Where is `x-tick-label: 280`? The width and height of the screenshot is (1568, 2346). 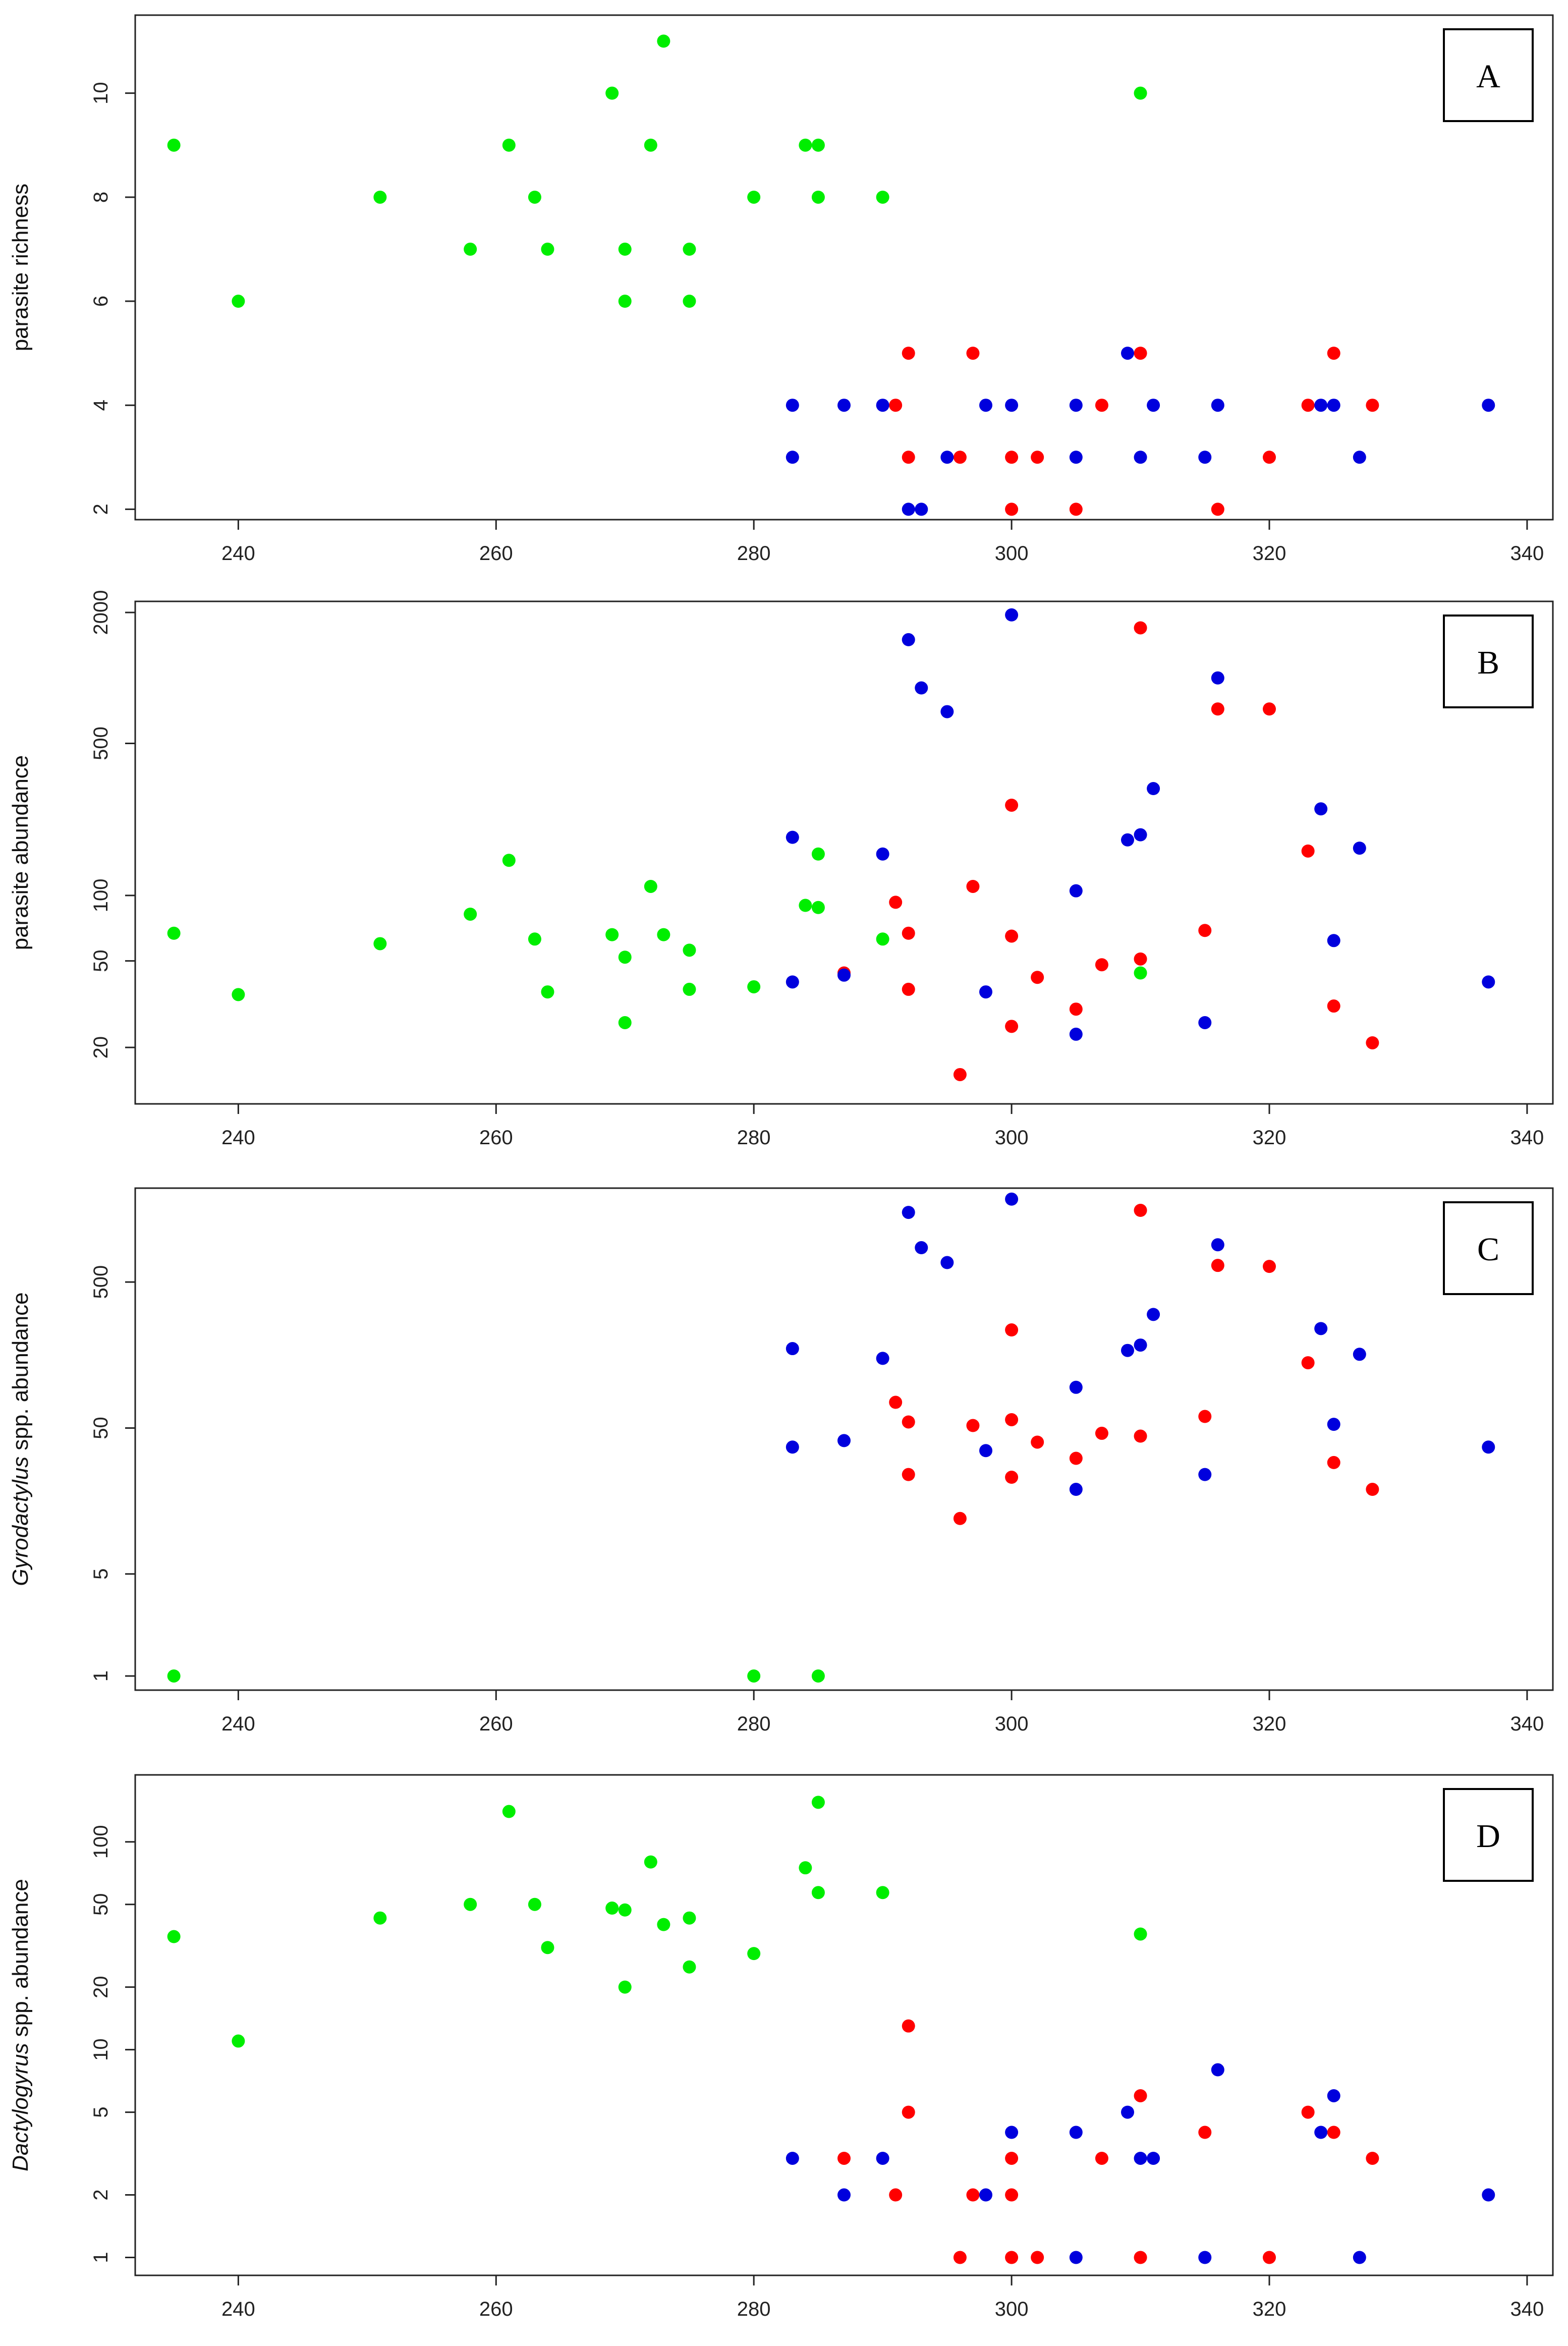
x-tick-label: 280 is located at coordinates (754, 1138).